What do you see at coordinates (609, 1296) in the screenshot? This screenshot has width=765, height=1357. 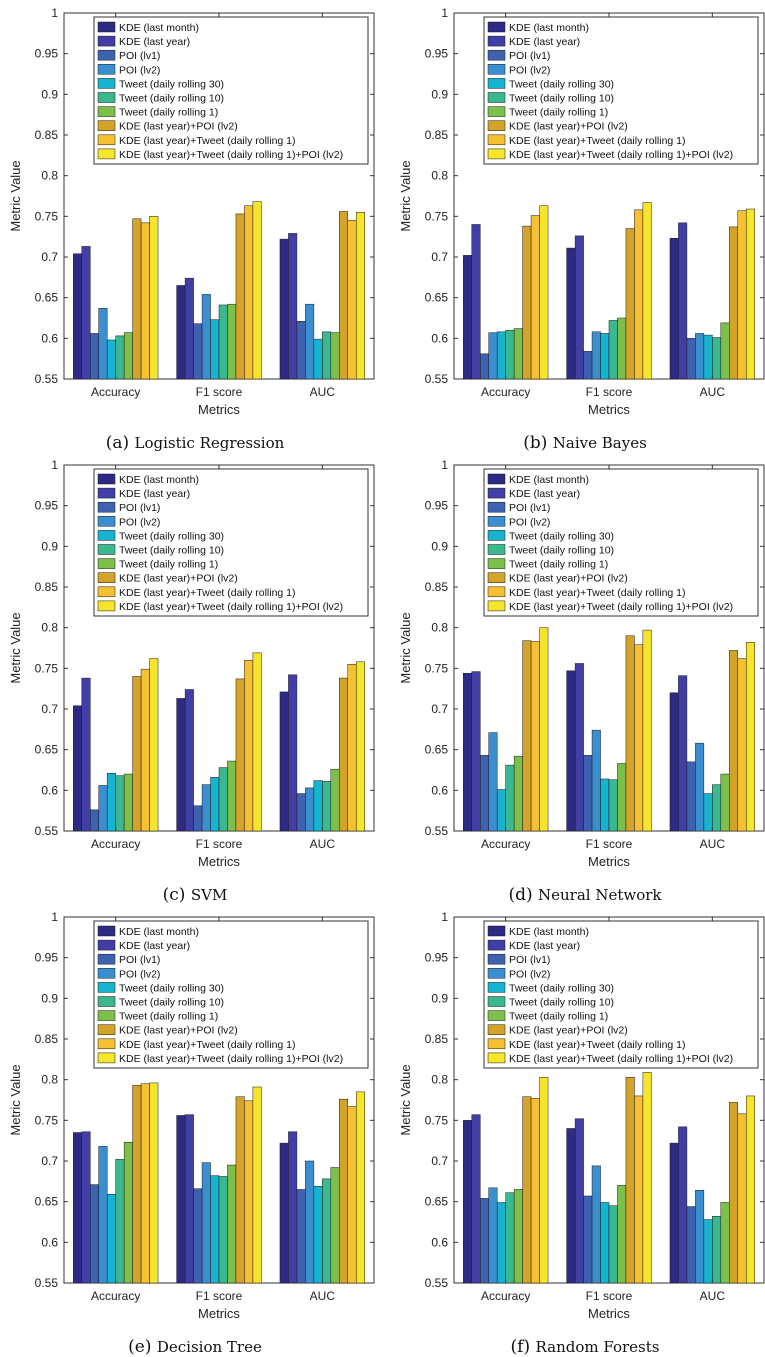 I see `x-tick-label: F1 score` at bounding box center [609, 1296].